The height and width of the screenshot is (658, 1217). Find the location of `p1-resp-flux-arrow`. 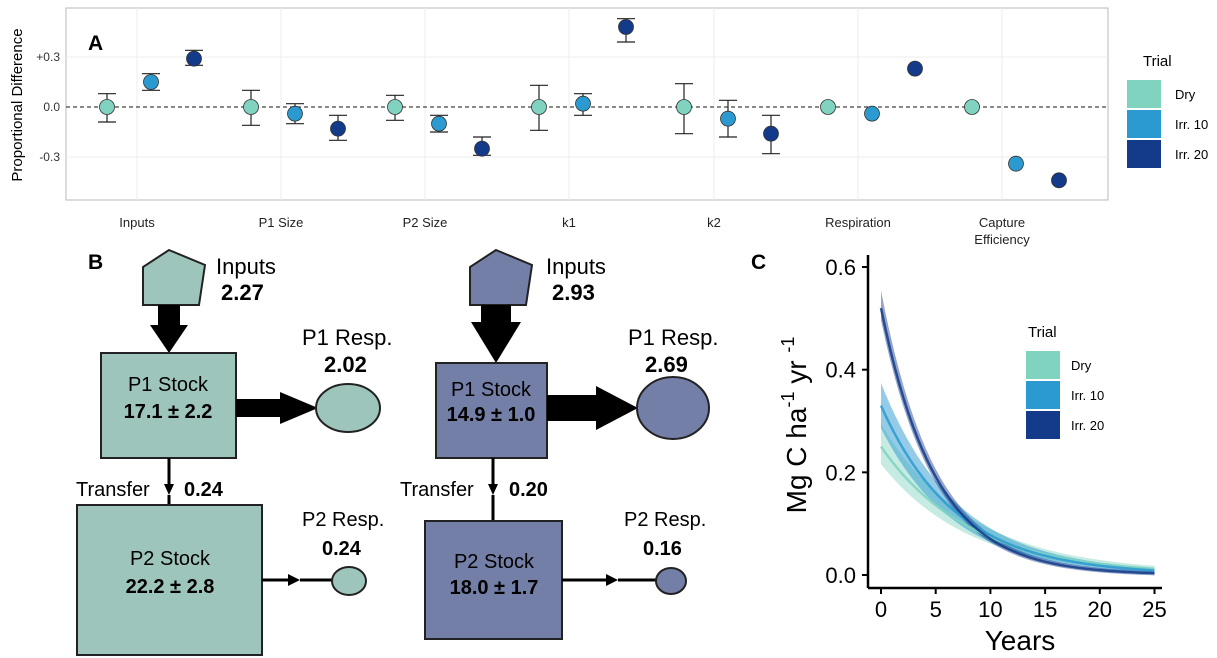

p1-resp-flux-arrow is located at coordinates (592, 408).